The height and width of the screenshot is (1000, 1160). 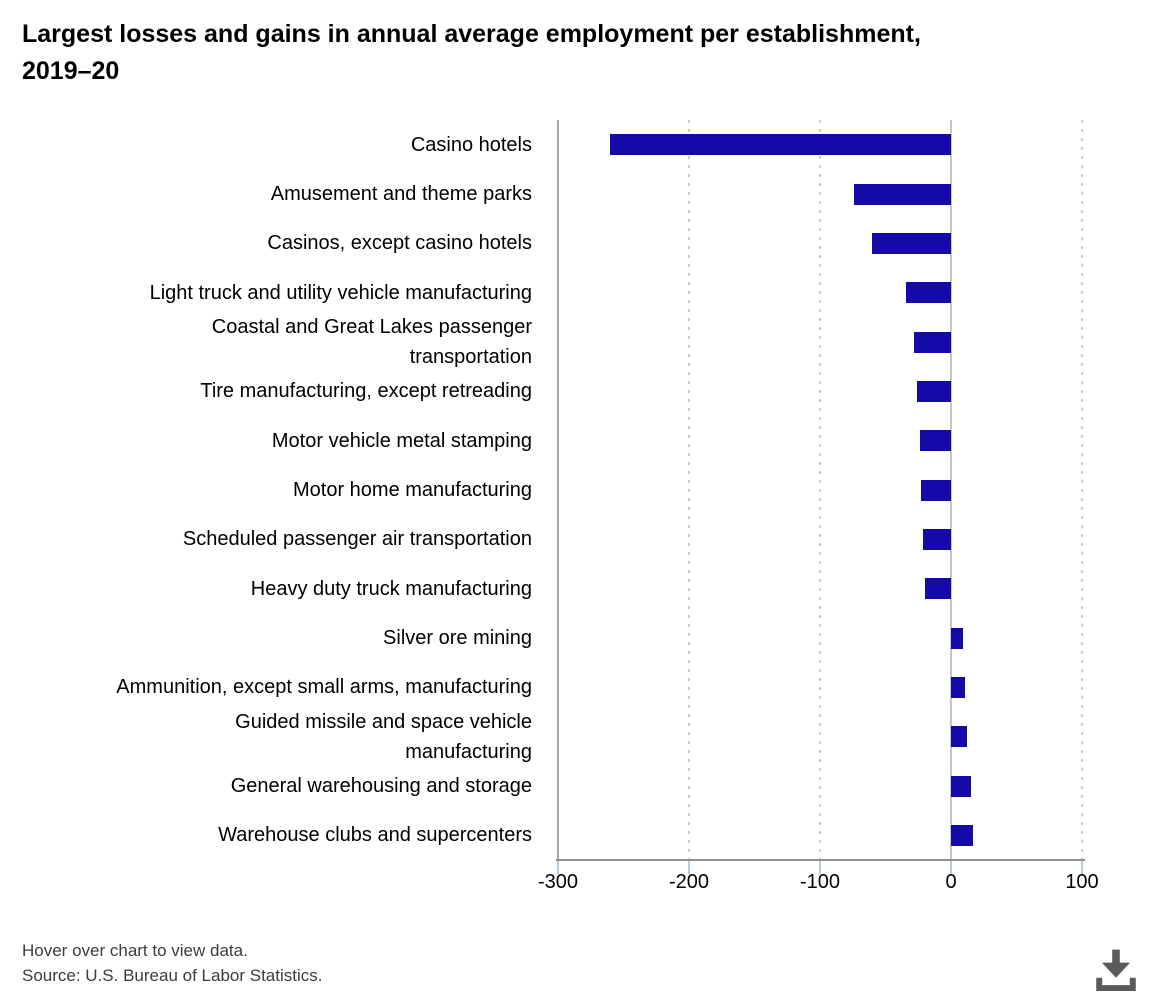 I want to click on x-tick-label: -200, so click(x=689, y=882).